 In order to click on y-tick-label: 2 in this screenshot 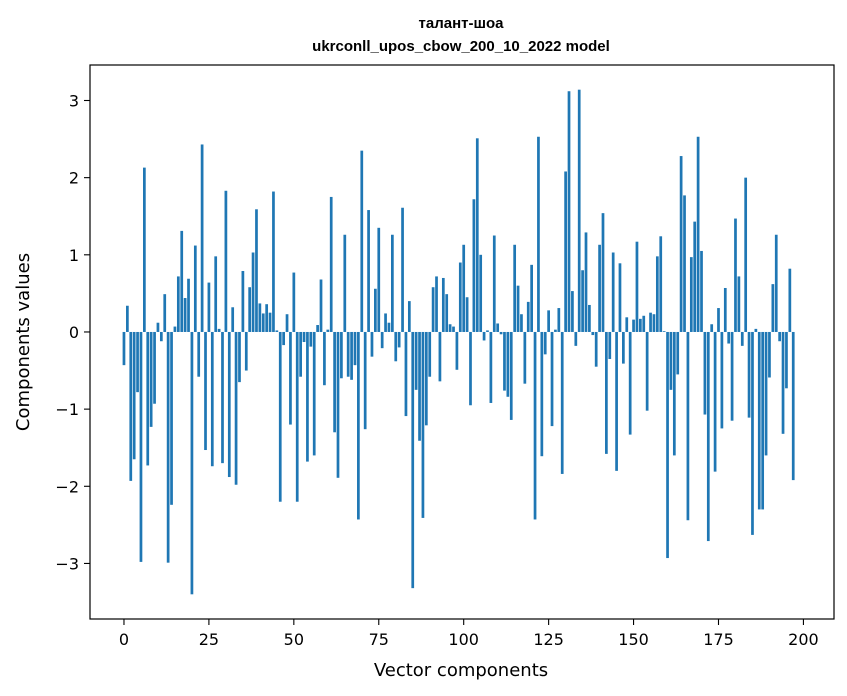, I will do `click(74, 178)`.